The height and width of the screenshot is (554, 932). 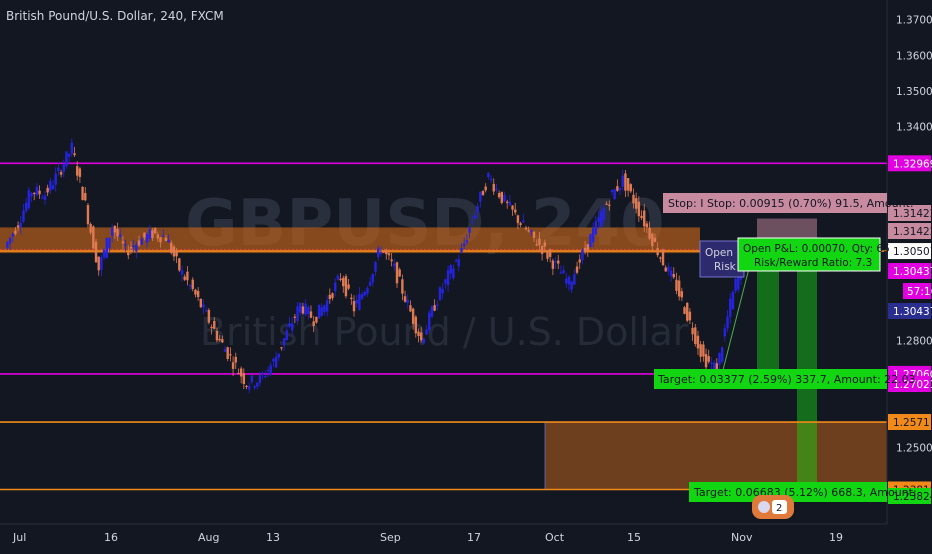 What do you see at coordinates (764, 507) in the screenshot?
I see `flag-icon` at bounding box center [764, 507].